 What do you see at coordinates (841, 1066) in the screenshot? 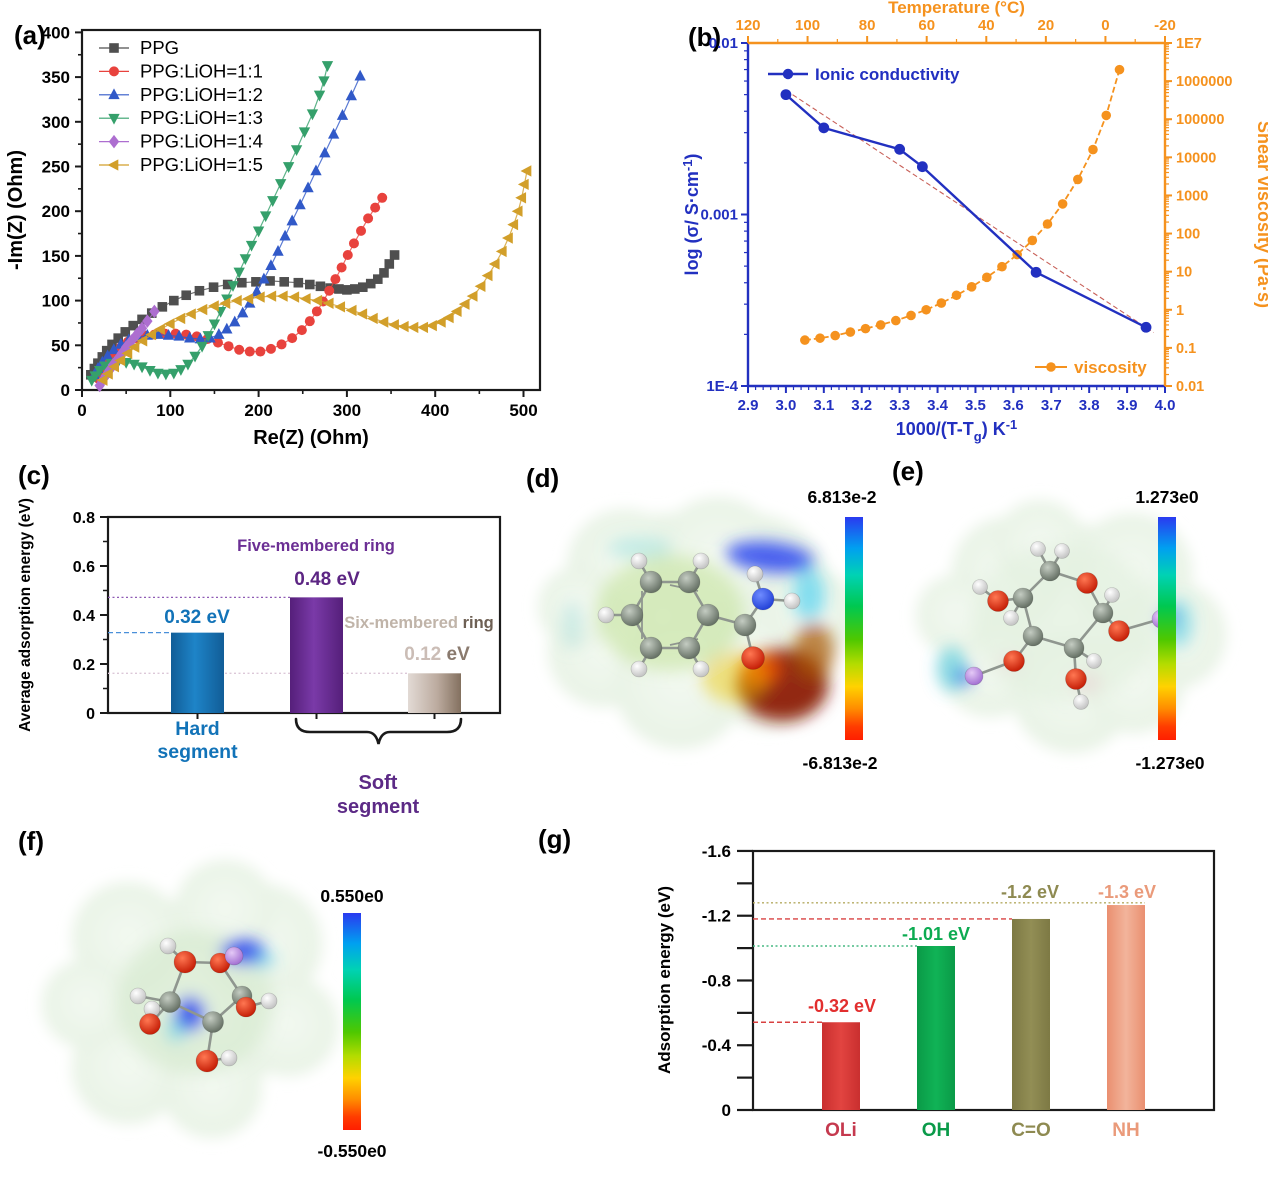
I see `g-bar-OLi` at bounding box center [841, 1066].